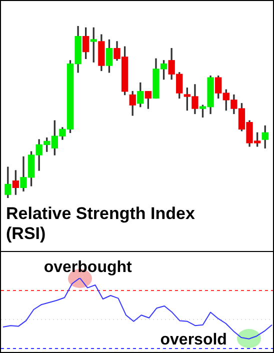 The width and height of the screenshot is (274, 353). What do you see at coordinates (101, 224) in the screenshot?
I see `chart-title: Relative Strength Index (RSI)` at bounding box center [101, 224].